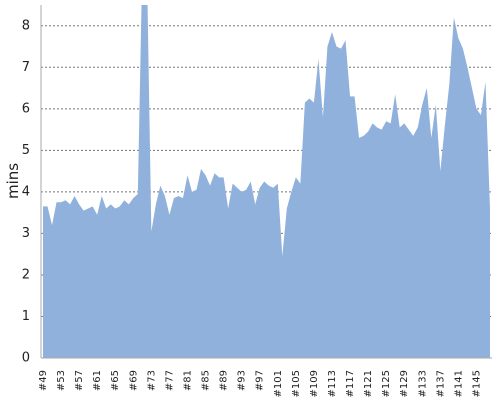  What do you see at coordinates (332, 383) in the screenshot?
I see `x-tick-label: #113` at bounding box center [332, 383].